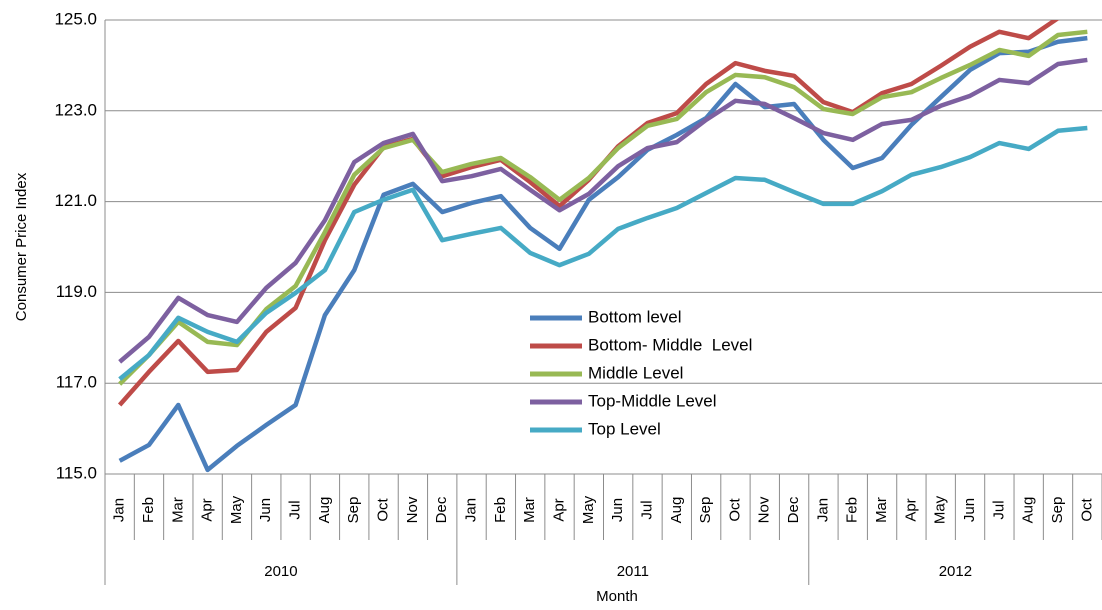 The image size is (1102, 610). I want to click on legend-label: Bottom- Middle Level, so click(670, 344).